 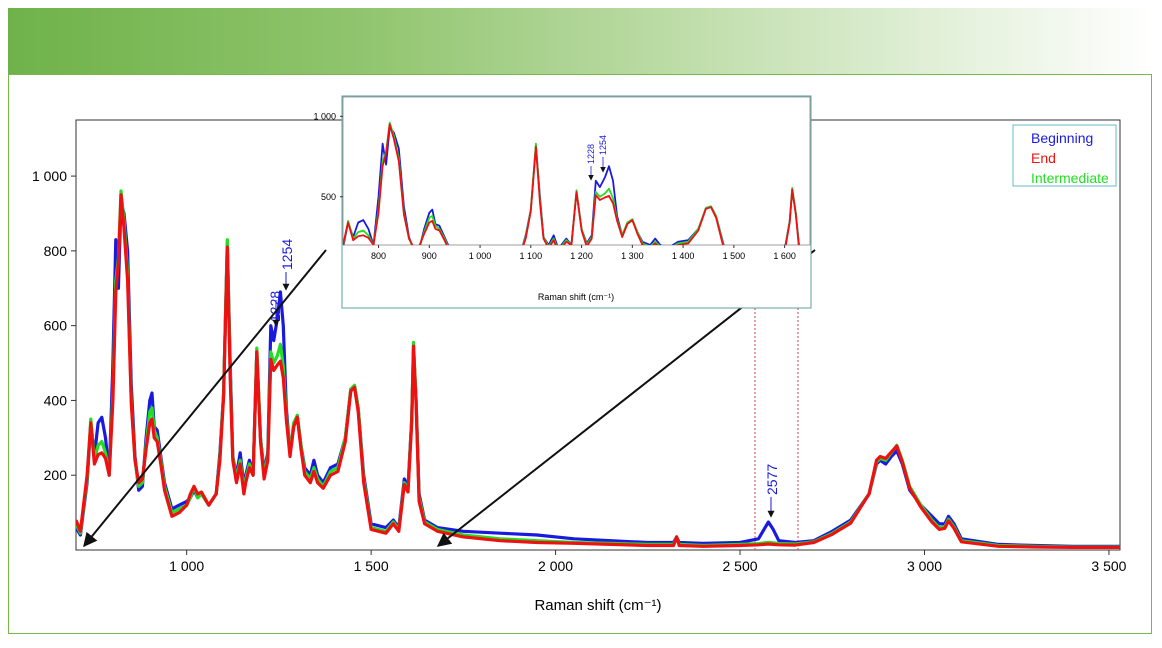 What do you see at coordinates (56, 475) in the screenshot?
I see `main-y-tick-label: 200` at bounding box center [56, 475].